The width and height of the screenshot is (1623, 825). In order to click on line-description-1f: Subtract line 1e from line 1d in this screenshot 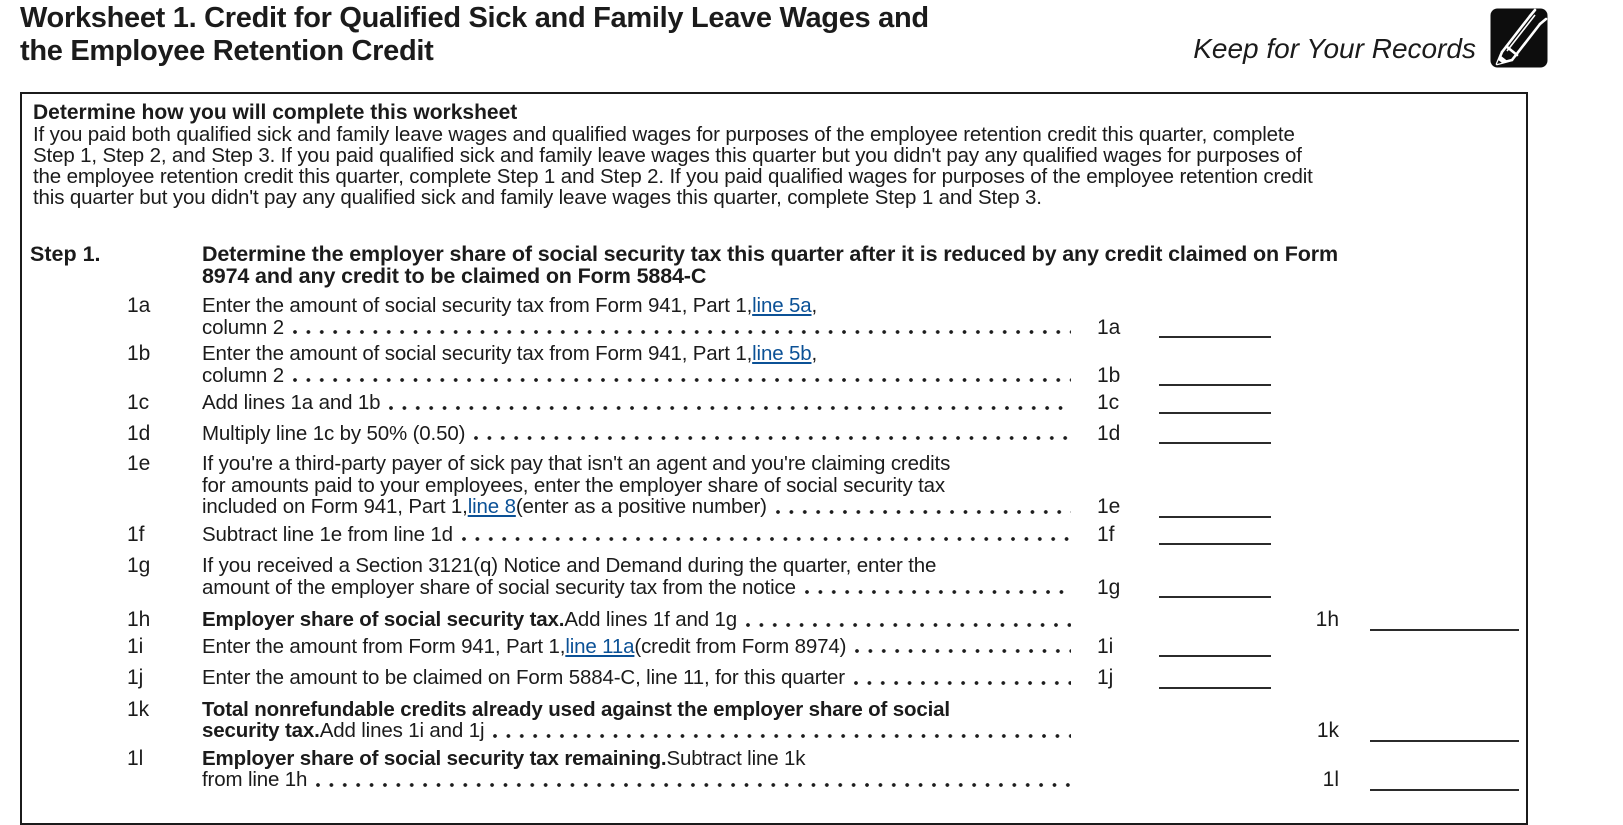, I will do `click(639, 534)`.